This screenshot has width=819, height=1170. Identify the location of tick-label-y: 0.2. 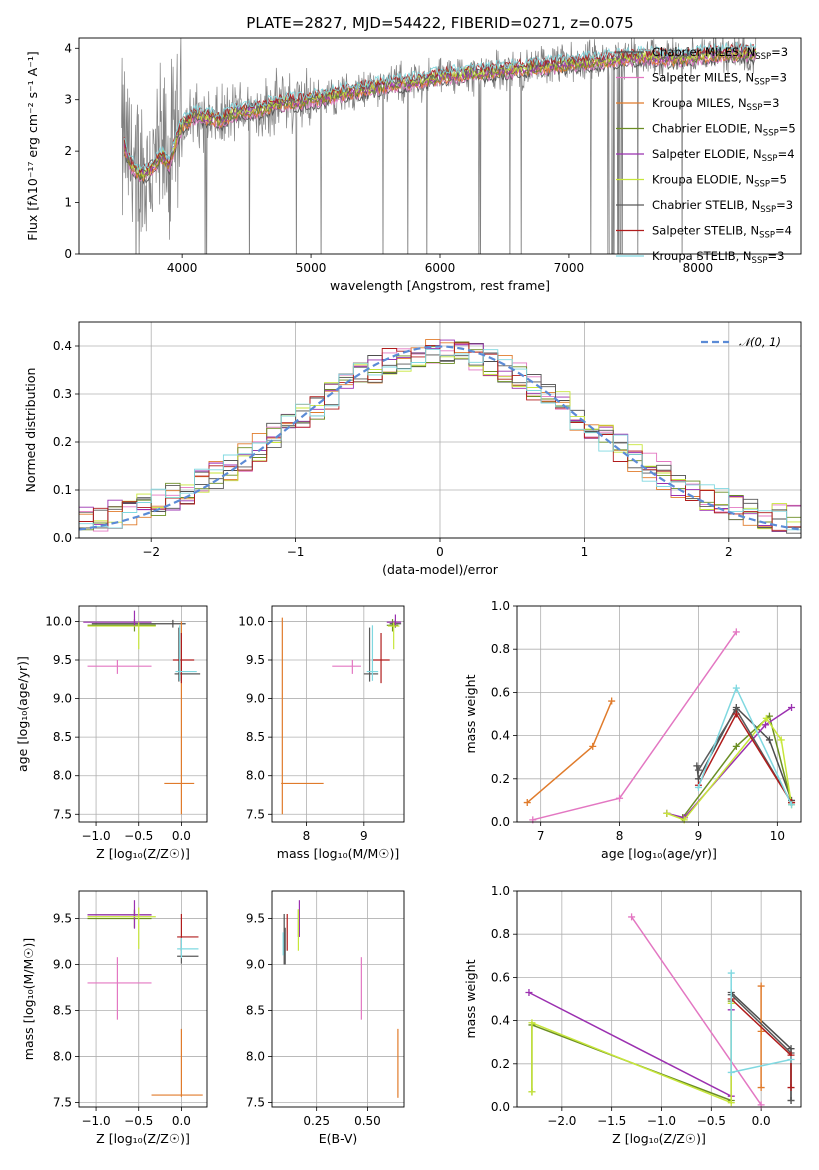
(500, 1064).